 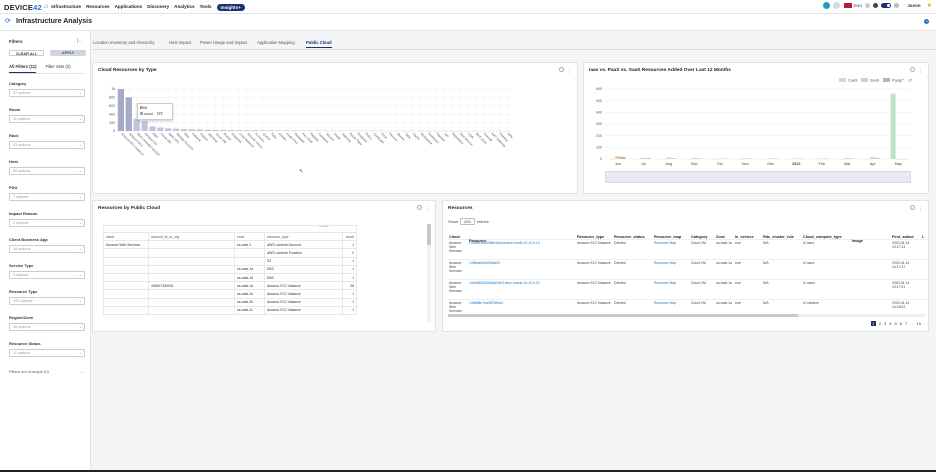 I want to click on expand-icon: ⤢, so click(x=902, y=80).